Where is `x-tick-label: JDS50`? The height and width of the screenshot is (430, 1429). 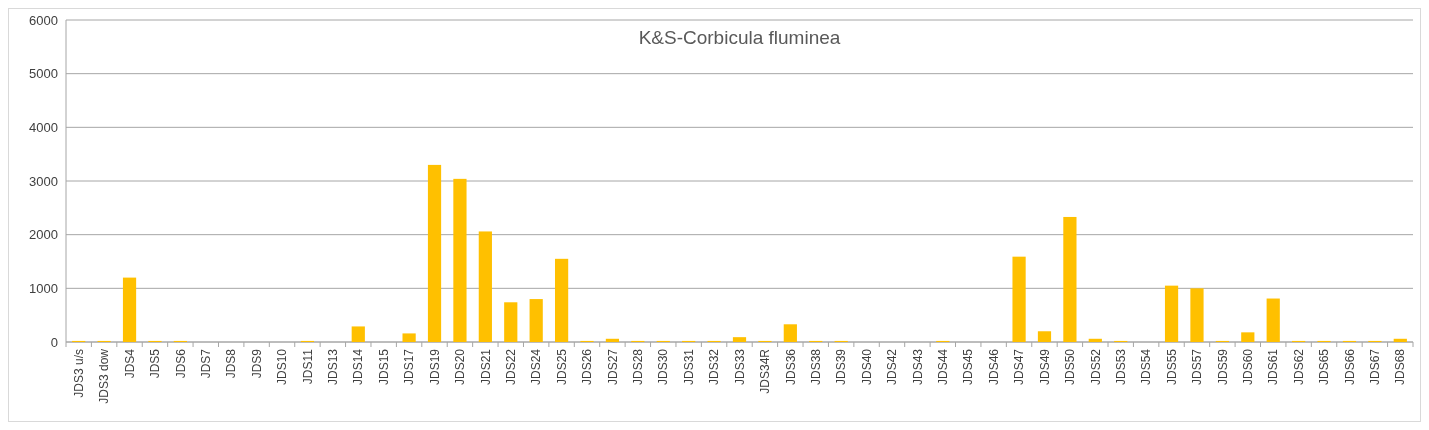 x-tick-label: JDS50 is located at coordinates (1070, 367).